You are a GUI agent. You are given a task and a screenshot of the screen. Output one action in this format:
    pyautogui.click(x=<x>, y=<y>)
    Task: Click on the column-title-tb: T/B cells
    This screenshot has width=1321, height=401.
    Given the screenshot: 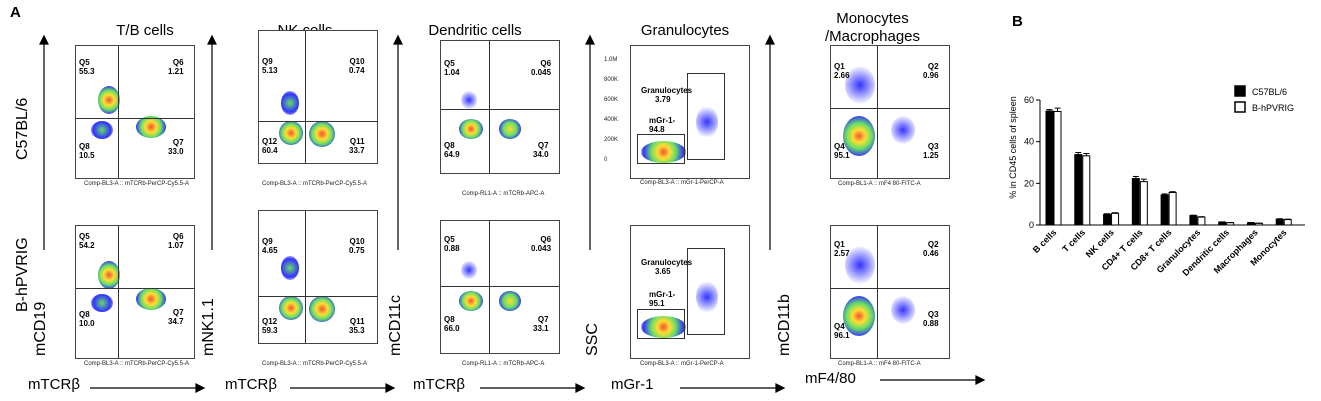 What is the action you would take?
    pyautogui.click(x=145, y=30)
    